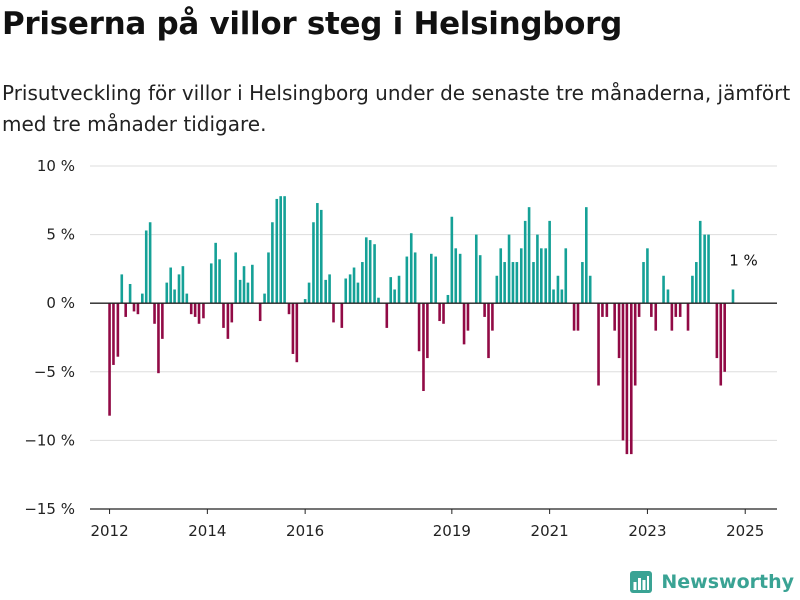 The image size is (800, 600). Describe the element at coordinates (452, 531) in the screenshot. I see `x-tick-label: 2019` at that location.